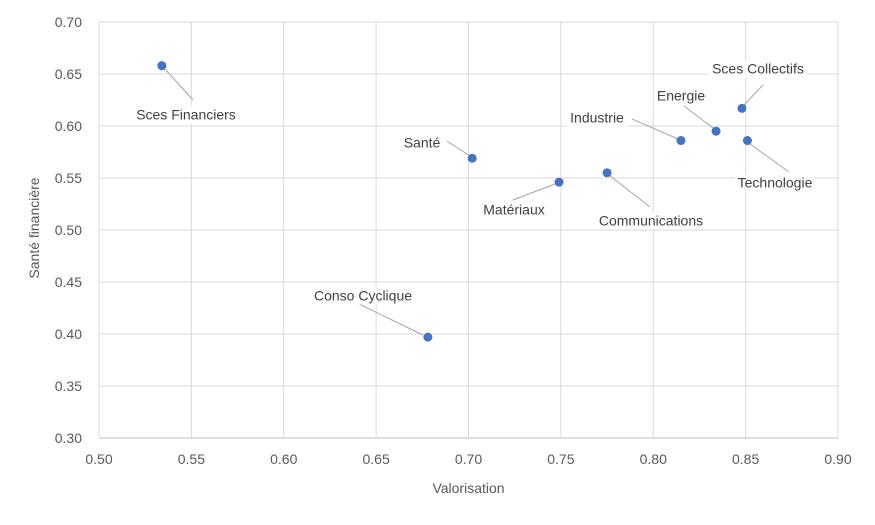 This screenshot has width=875, height=525. Describe the element at coordinates (68, 230) in the screenshot. I see `y-tick-label: 0.50` at that location.